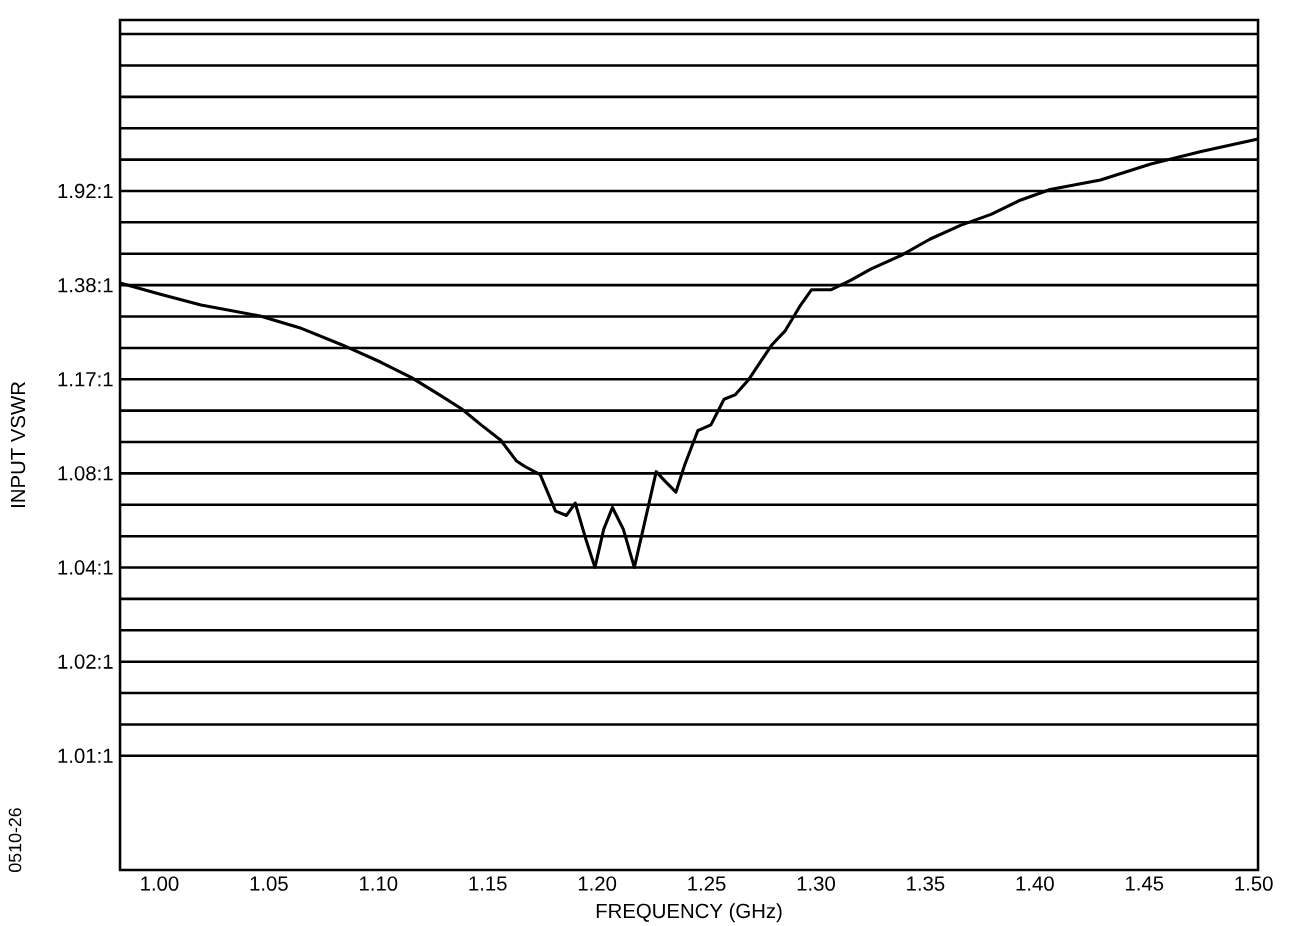  Describe the element at coordinates (85, 567) in the screenshot. I see `text: 1.04:1` at that location.